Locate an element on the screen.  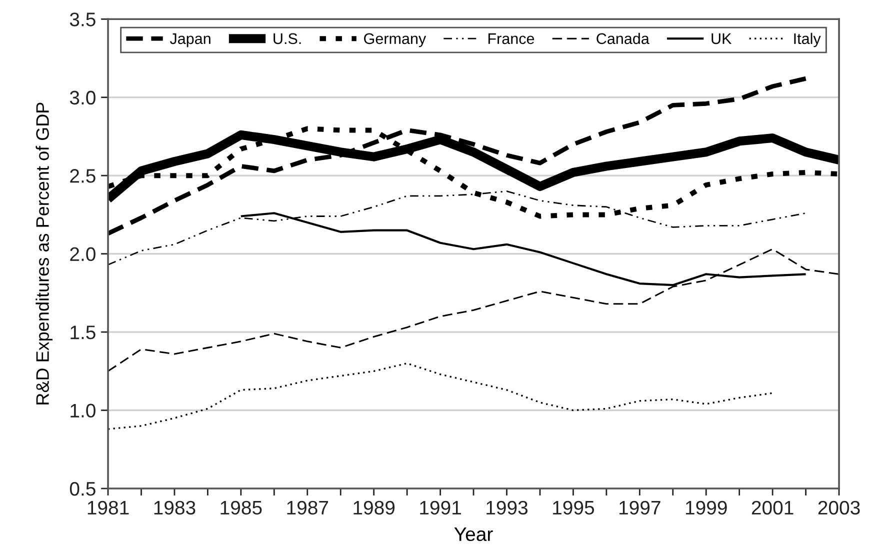
x-tick-label: 1999 is located at coordinates (706, 507).